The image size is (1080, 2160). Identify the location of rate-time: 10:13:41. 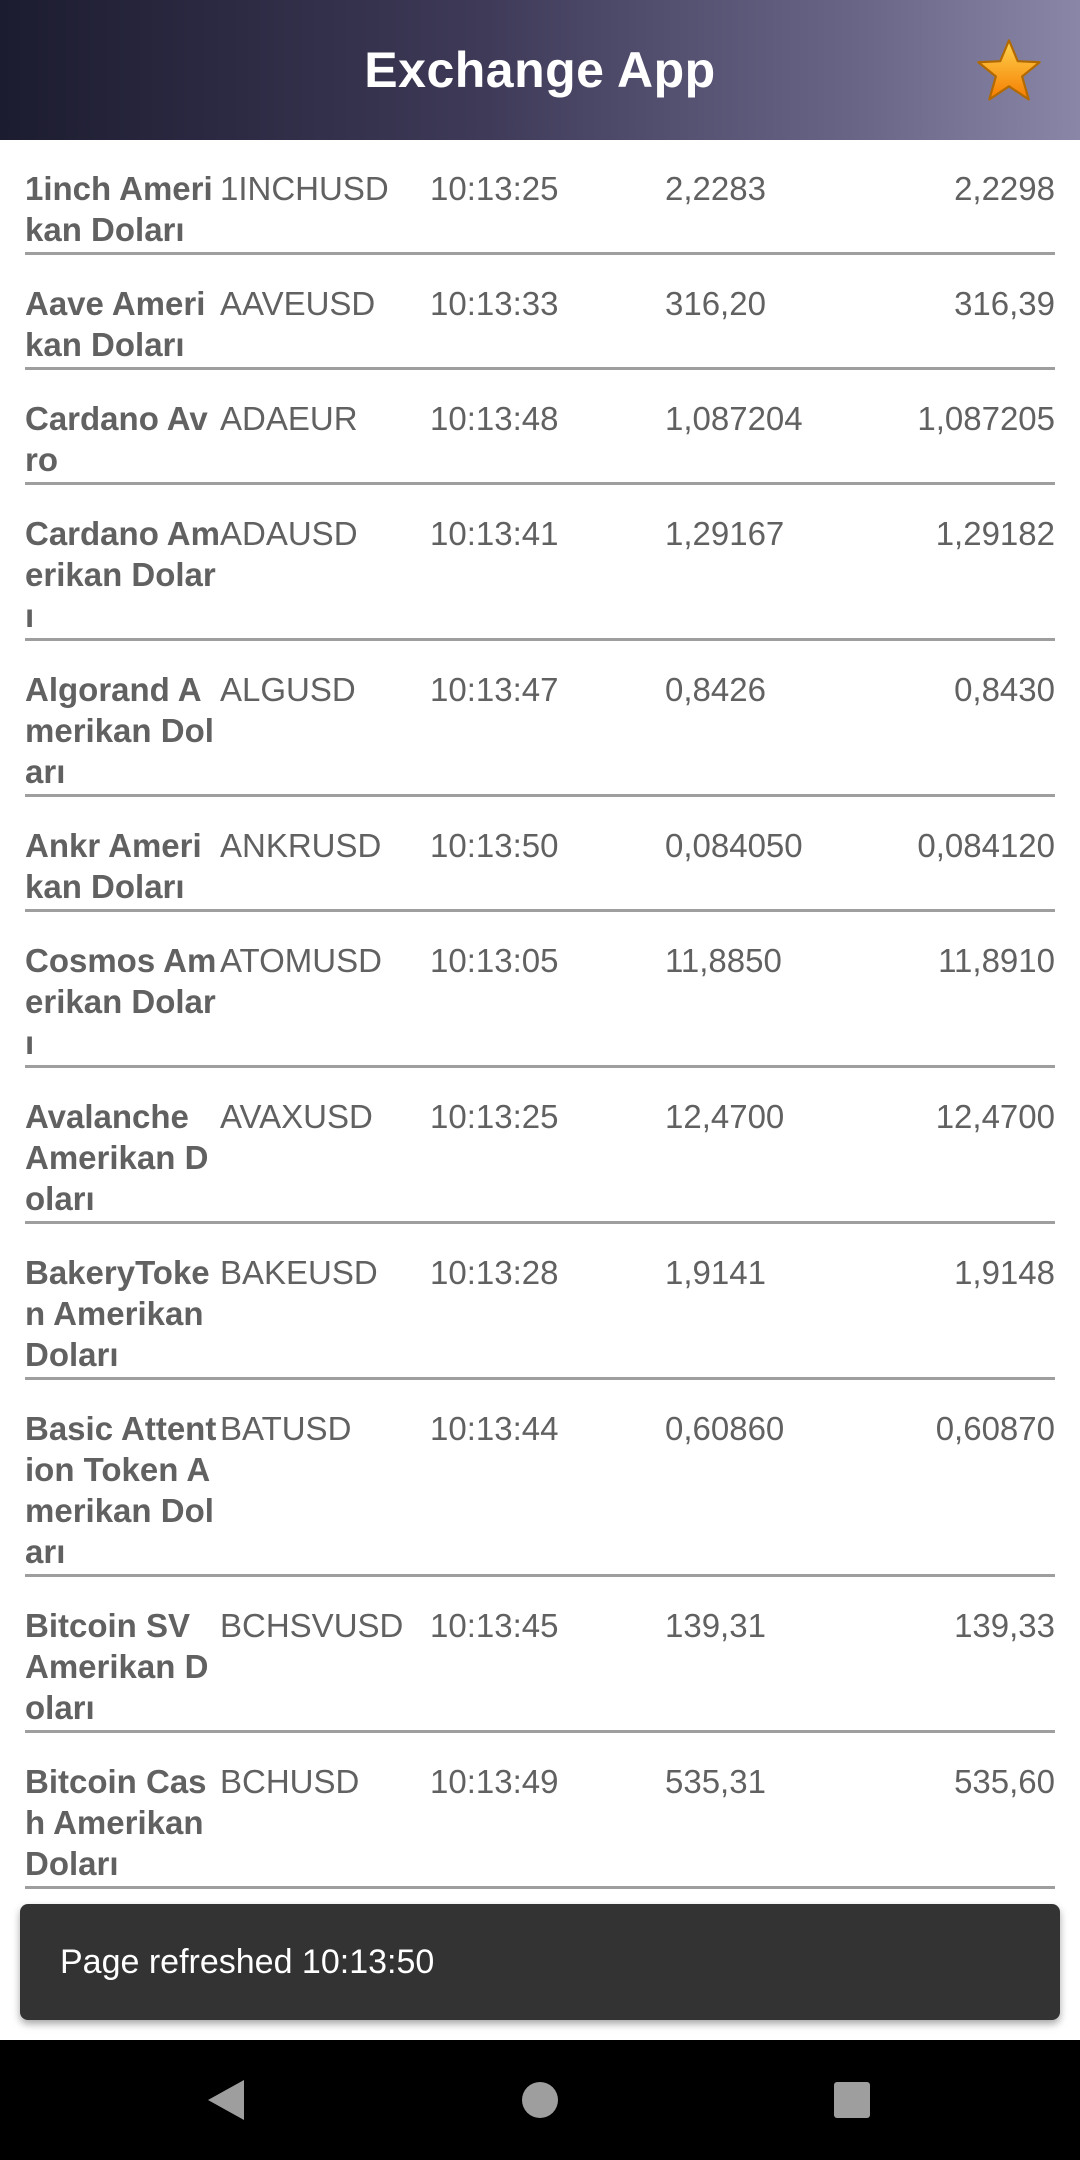
(494, 533).